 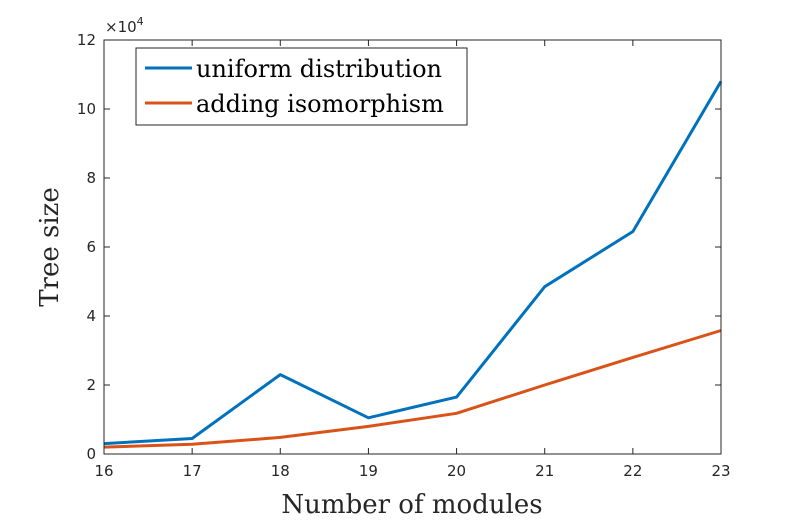 What do you see at coordinates (411, 505) in the screenshot?
I see `x-axis-label: Number of modules` at bounding box center [411, 505].